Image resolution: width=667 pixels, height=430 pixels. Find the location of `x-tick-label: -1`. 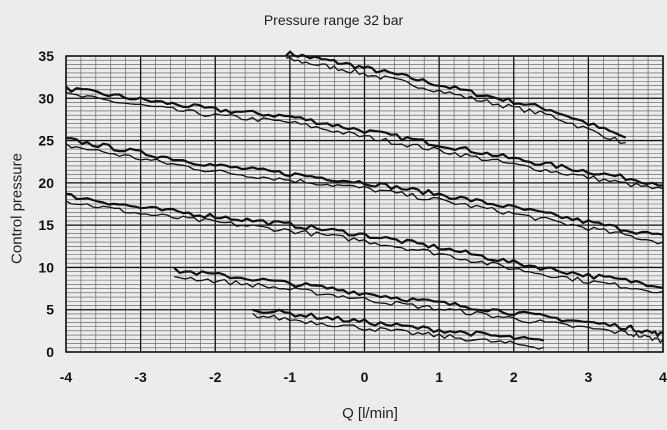

x-tick-label: -1 is located at coordinates (290, 377).